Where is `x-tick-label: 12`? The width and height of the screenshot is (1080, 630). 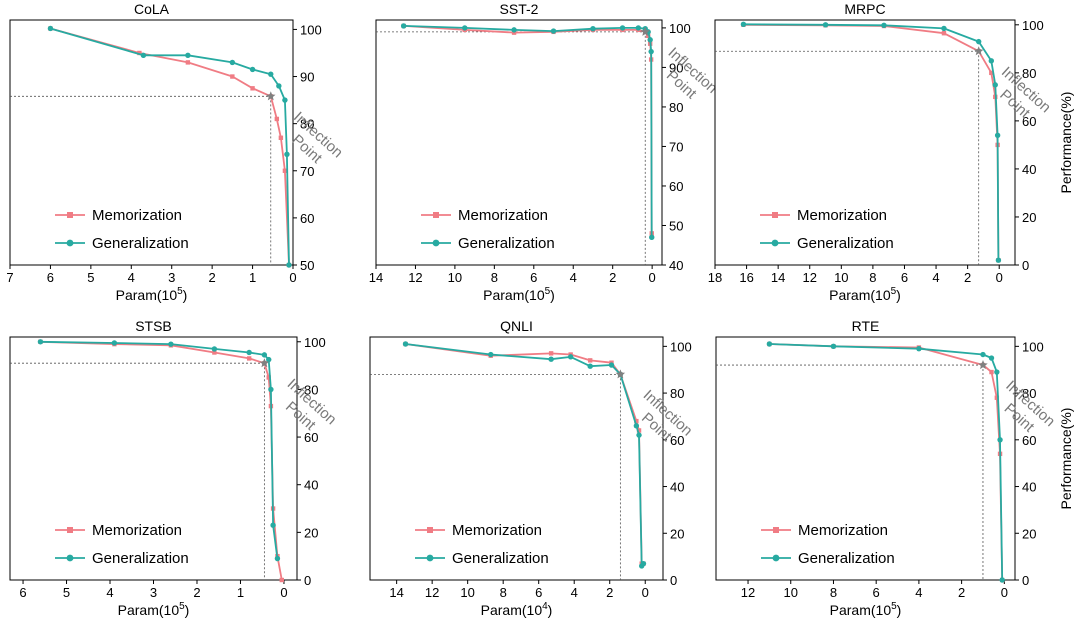
x-tick-label: 12 is located at coordinates (415, 277).